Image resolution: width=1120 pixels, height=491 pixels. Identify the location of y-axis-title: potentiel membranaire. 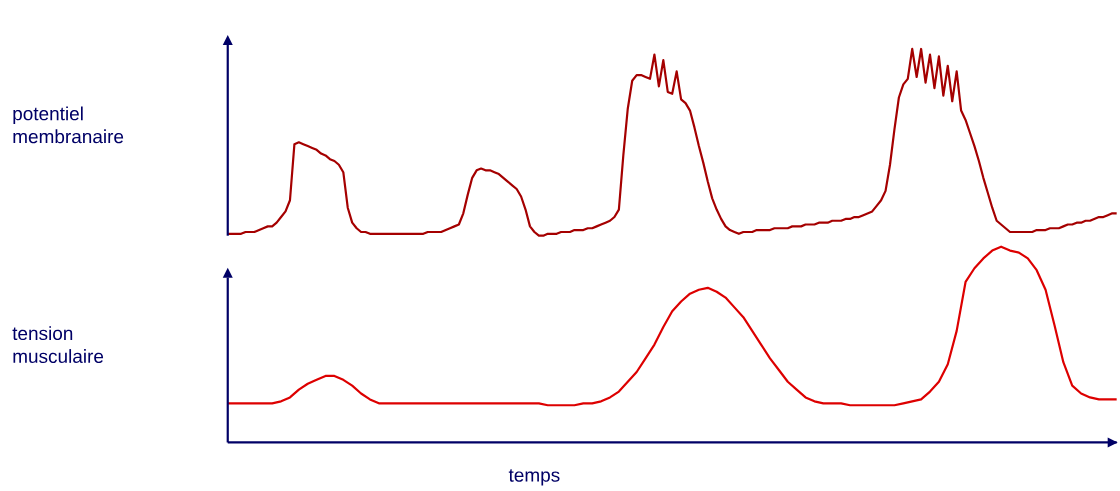
(68, 125).